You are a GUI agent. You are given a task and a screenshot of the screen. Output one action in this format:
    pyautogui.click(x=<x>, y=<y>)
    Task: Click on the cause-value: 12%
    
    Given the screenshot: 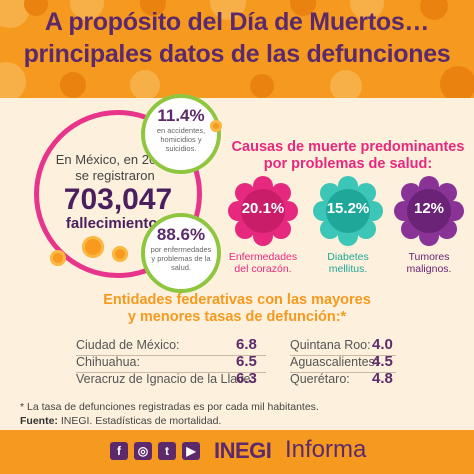 What is the action you would take?
    pyautogui.click(x=429, y=208)
    